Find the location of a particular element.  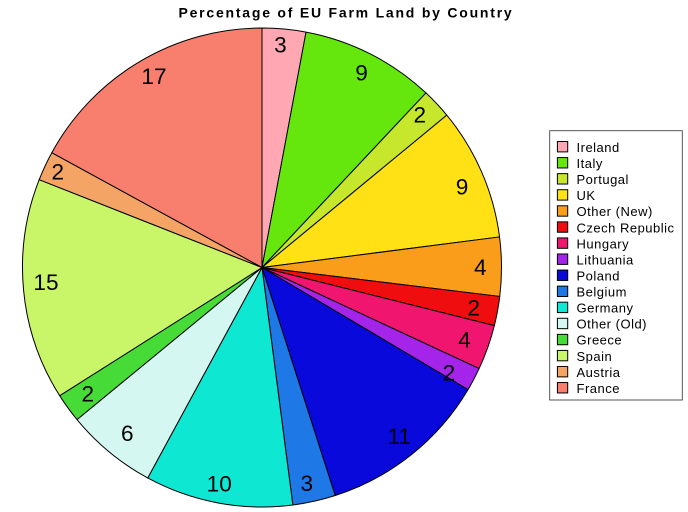

svg-text: Poland is located at coordinates (598, 275).